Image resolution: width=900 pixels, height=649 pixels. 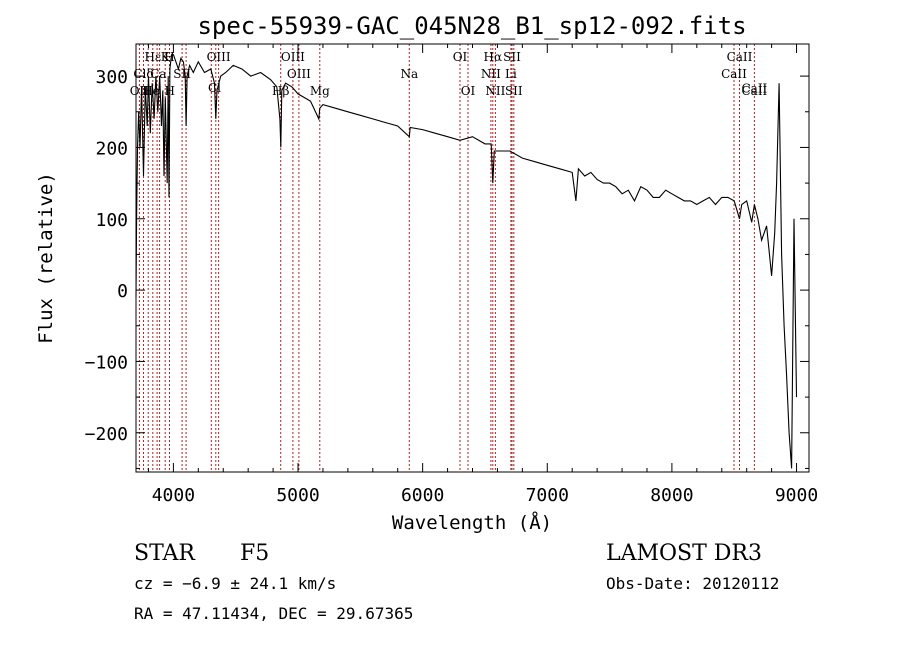 What do you see at coordinates (493, 57) in the screenshot?
I see `line-label: Hα` at bounding box center [493, 57].